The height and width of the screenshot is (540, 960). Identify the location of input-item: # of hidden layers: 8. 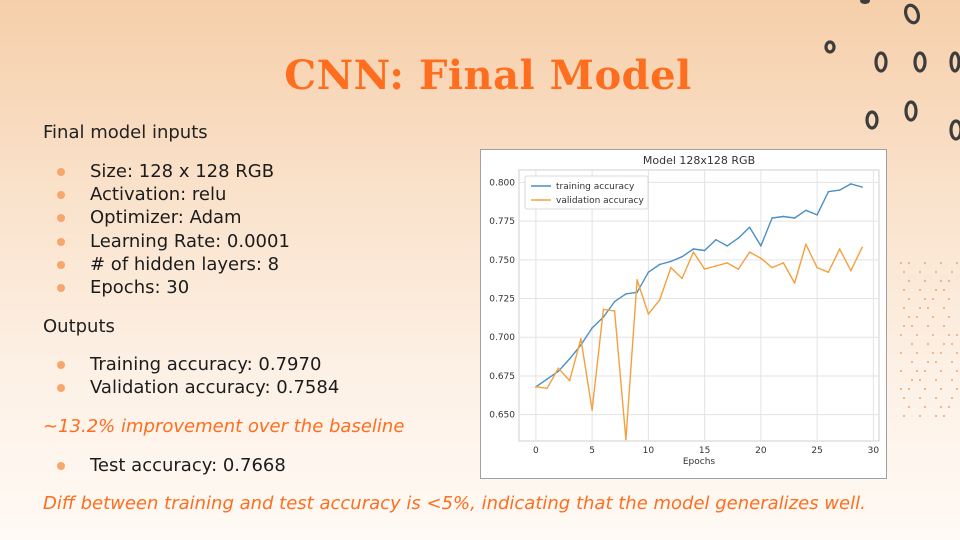
(166, 264).